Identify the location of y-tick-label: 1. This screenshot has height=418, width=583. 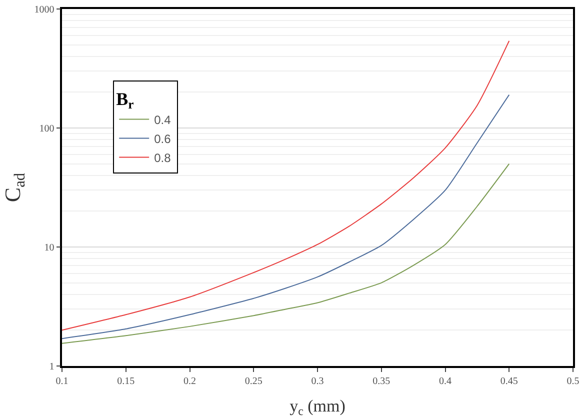
(51, 367).